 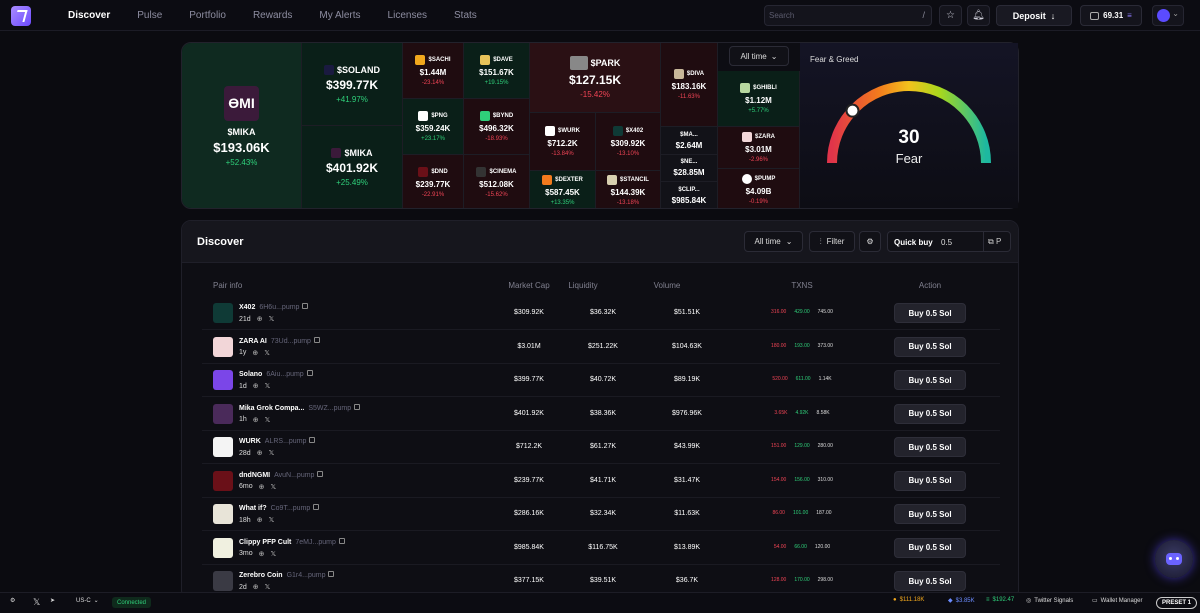 I want to click on heatmap-tile: $DAVE $151.67K +19.15%, so click(x=497, y=71).